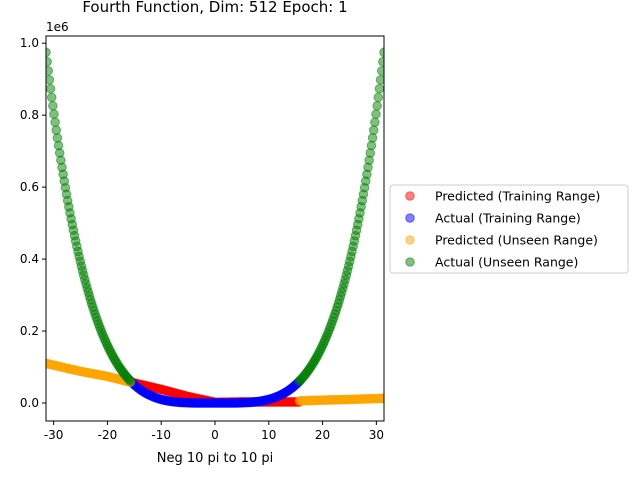 Image resolution: width=640 pixels, height=480 pixels. I want to click on legend-label: Predicted (Unseen Range), so click(516, 240).